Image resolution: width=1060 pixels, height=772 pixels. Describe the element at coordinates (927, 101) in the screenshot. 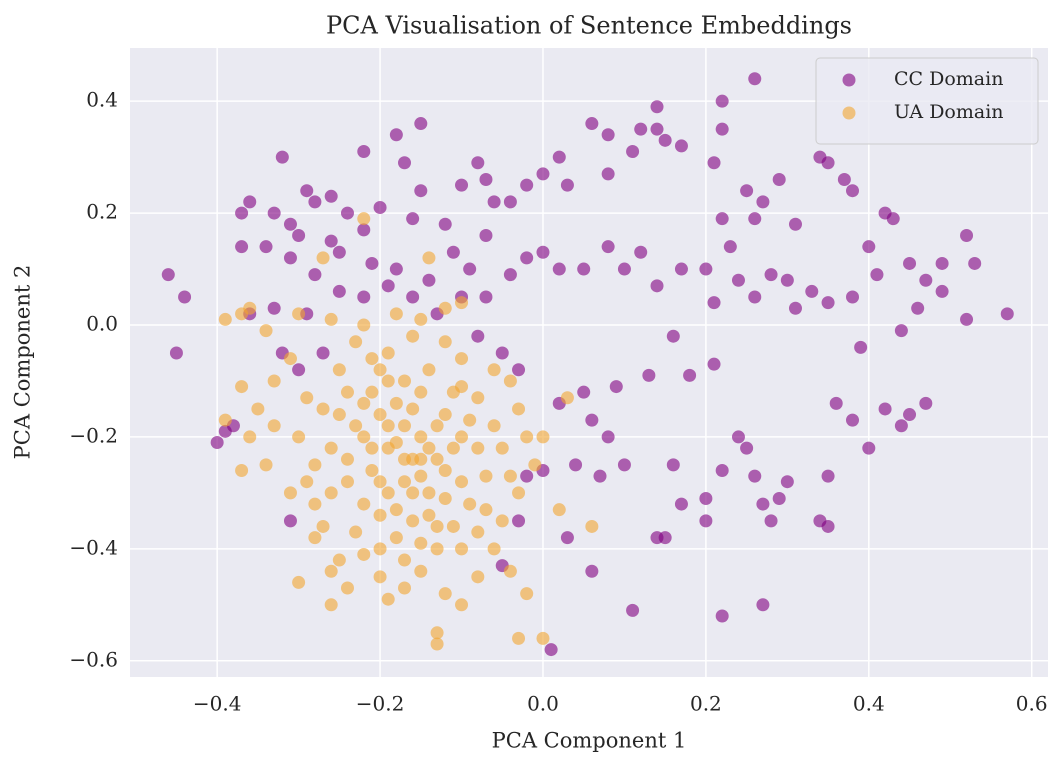

I see `legend-box` at that location.